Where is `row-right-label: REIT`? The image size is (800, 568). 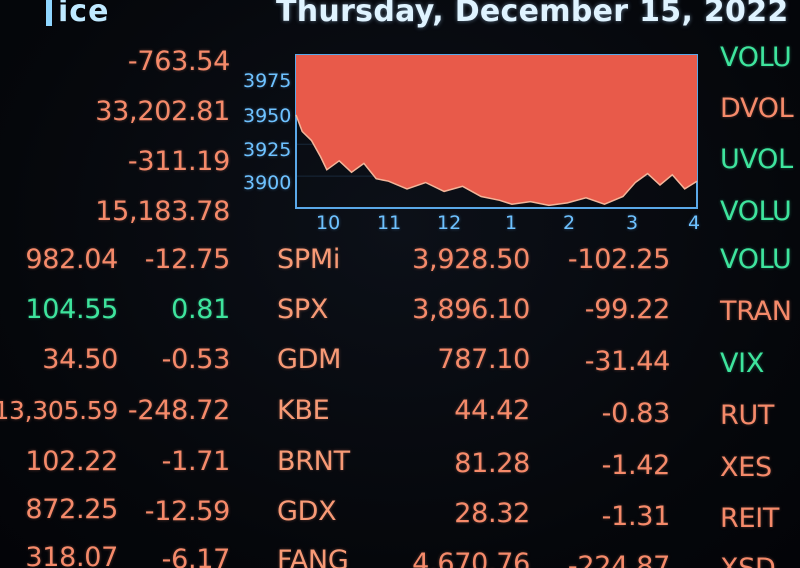
row-right-label: REIT is located at coordinates (750, 518).